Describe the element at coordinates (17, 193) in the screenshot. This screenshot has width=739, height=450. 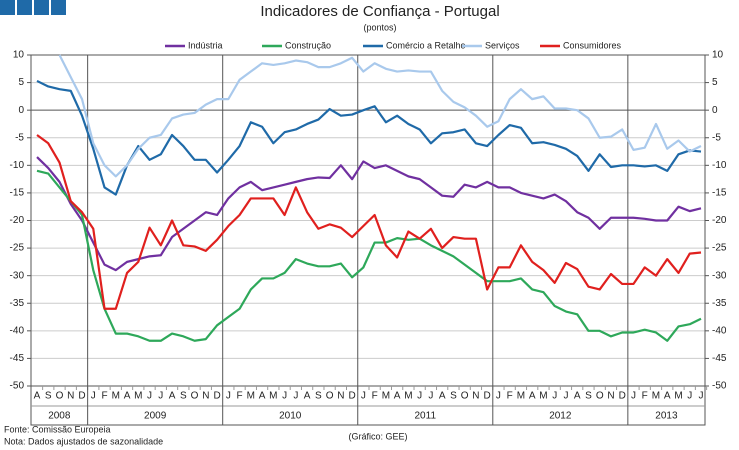
I see `y-tick-label: -15` at that location.